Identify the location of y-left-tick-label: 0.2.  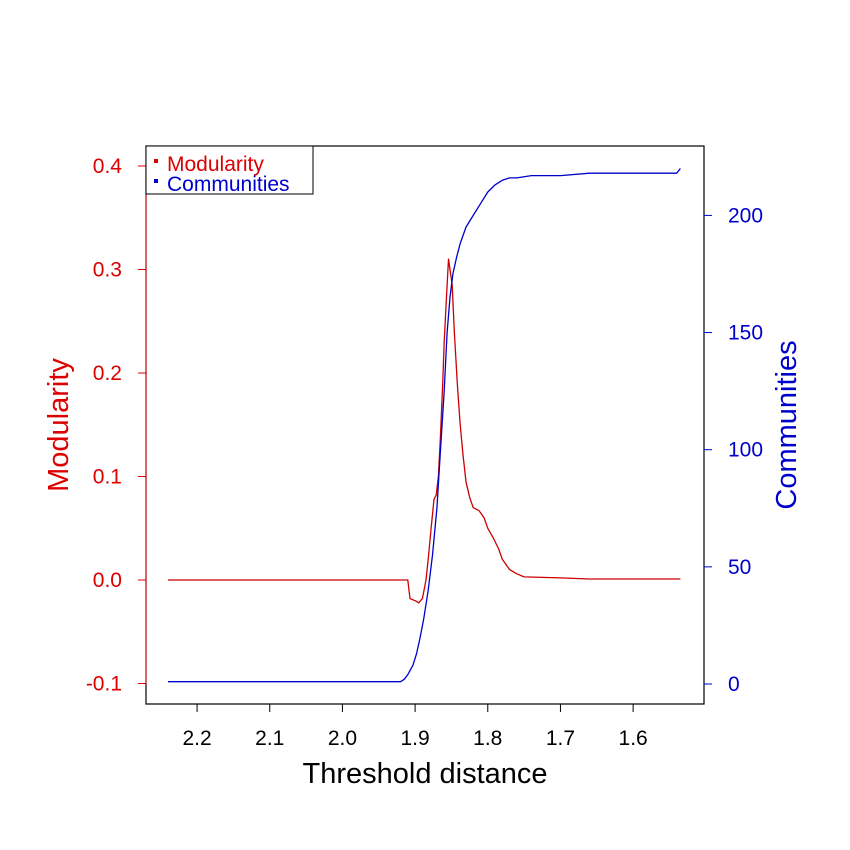
(107, 373).